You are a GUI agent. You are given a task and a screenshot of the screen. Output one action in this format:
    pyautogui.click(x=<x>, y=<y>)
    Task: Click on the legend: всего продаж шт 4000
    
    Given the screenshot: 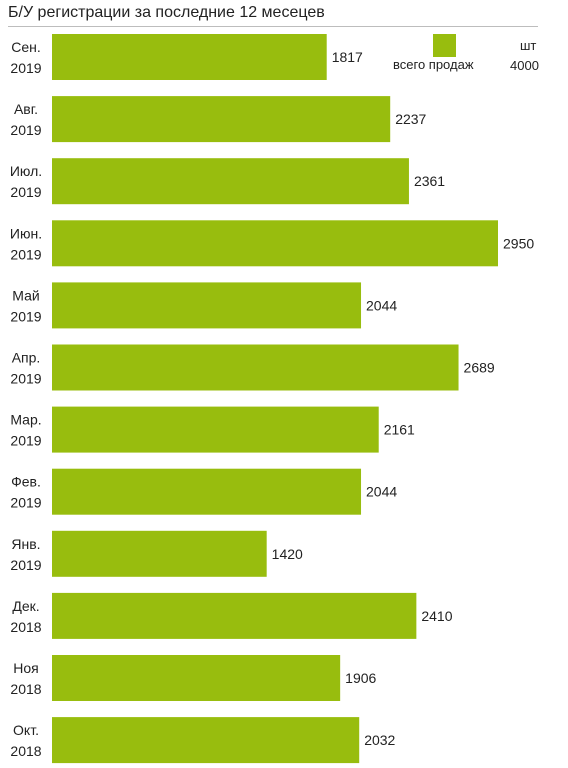 What is the action you would take?
    pyautogui.click(x=466, y=53)
    